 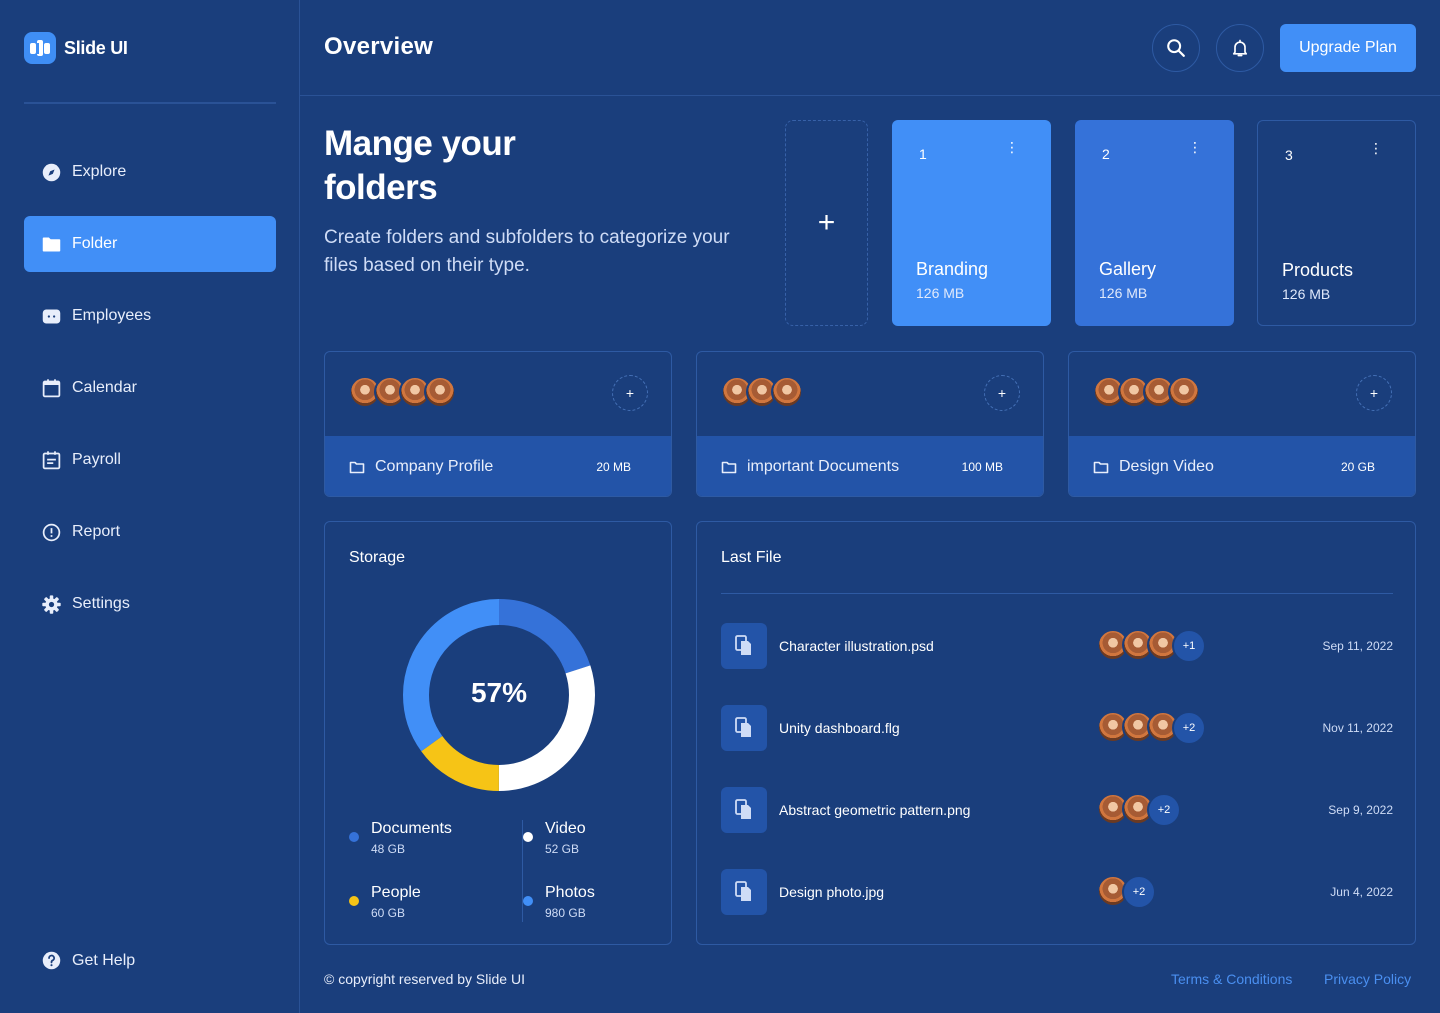 What do you see at coordinates (104, 960) in the screenshot?
I see `get-help-label: Get Help` at bounding box center [104, 960].